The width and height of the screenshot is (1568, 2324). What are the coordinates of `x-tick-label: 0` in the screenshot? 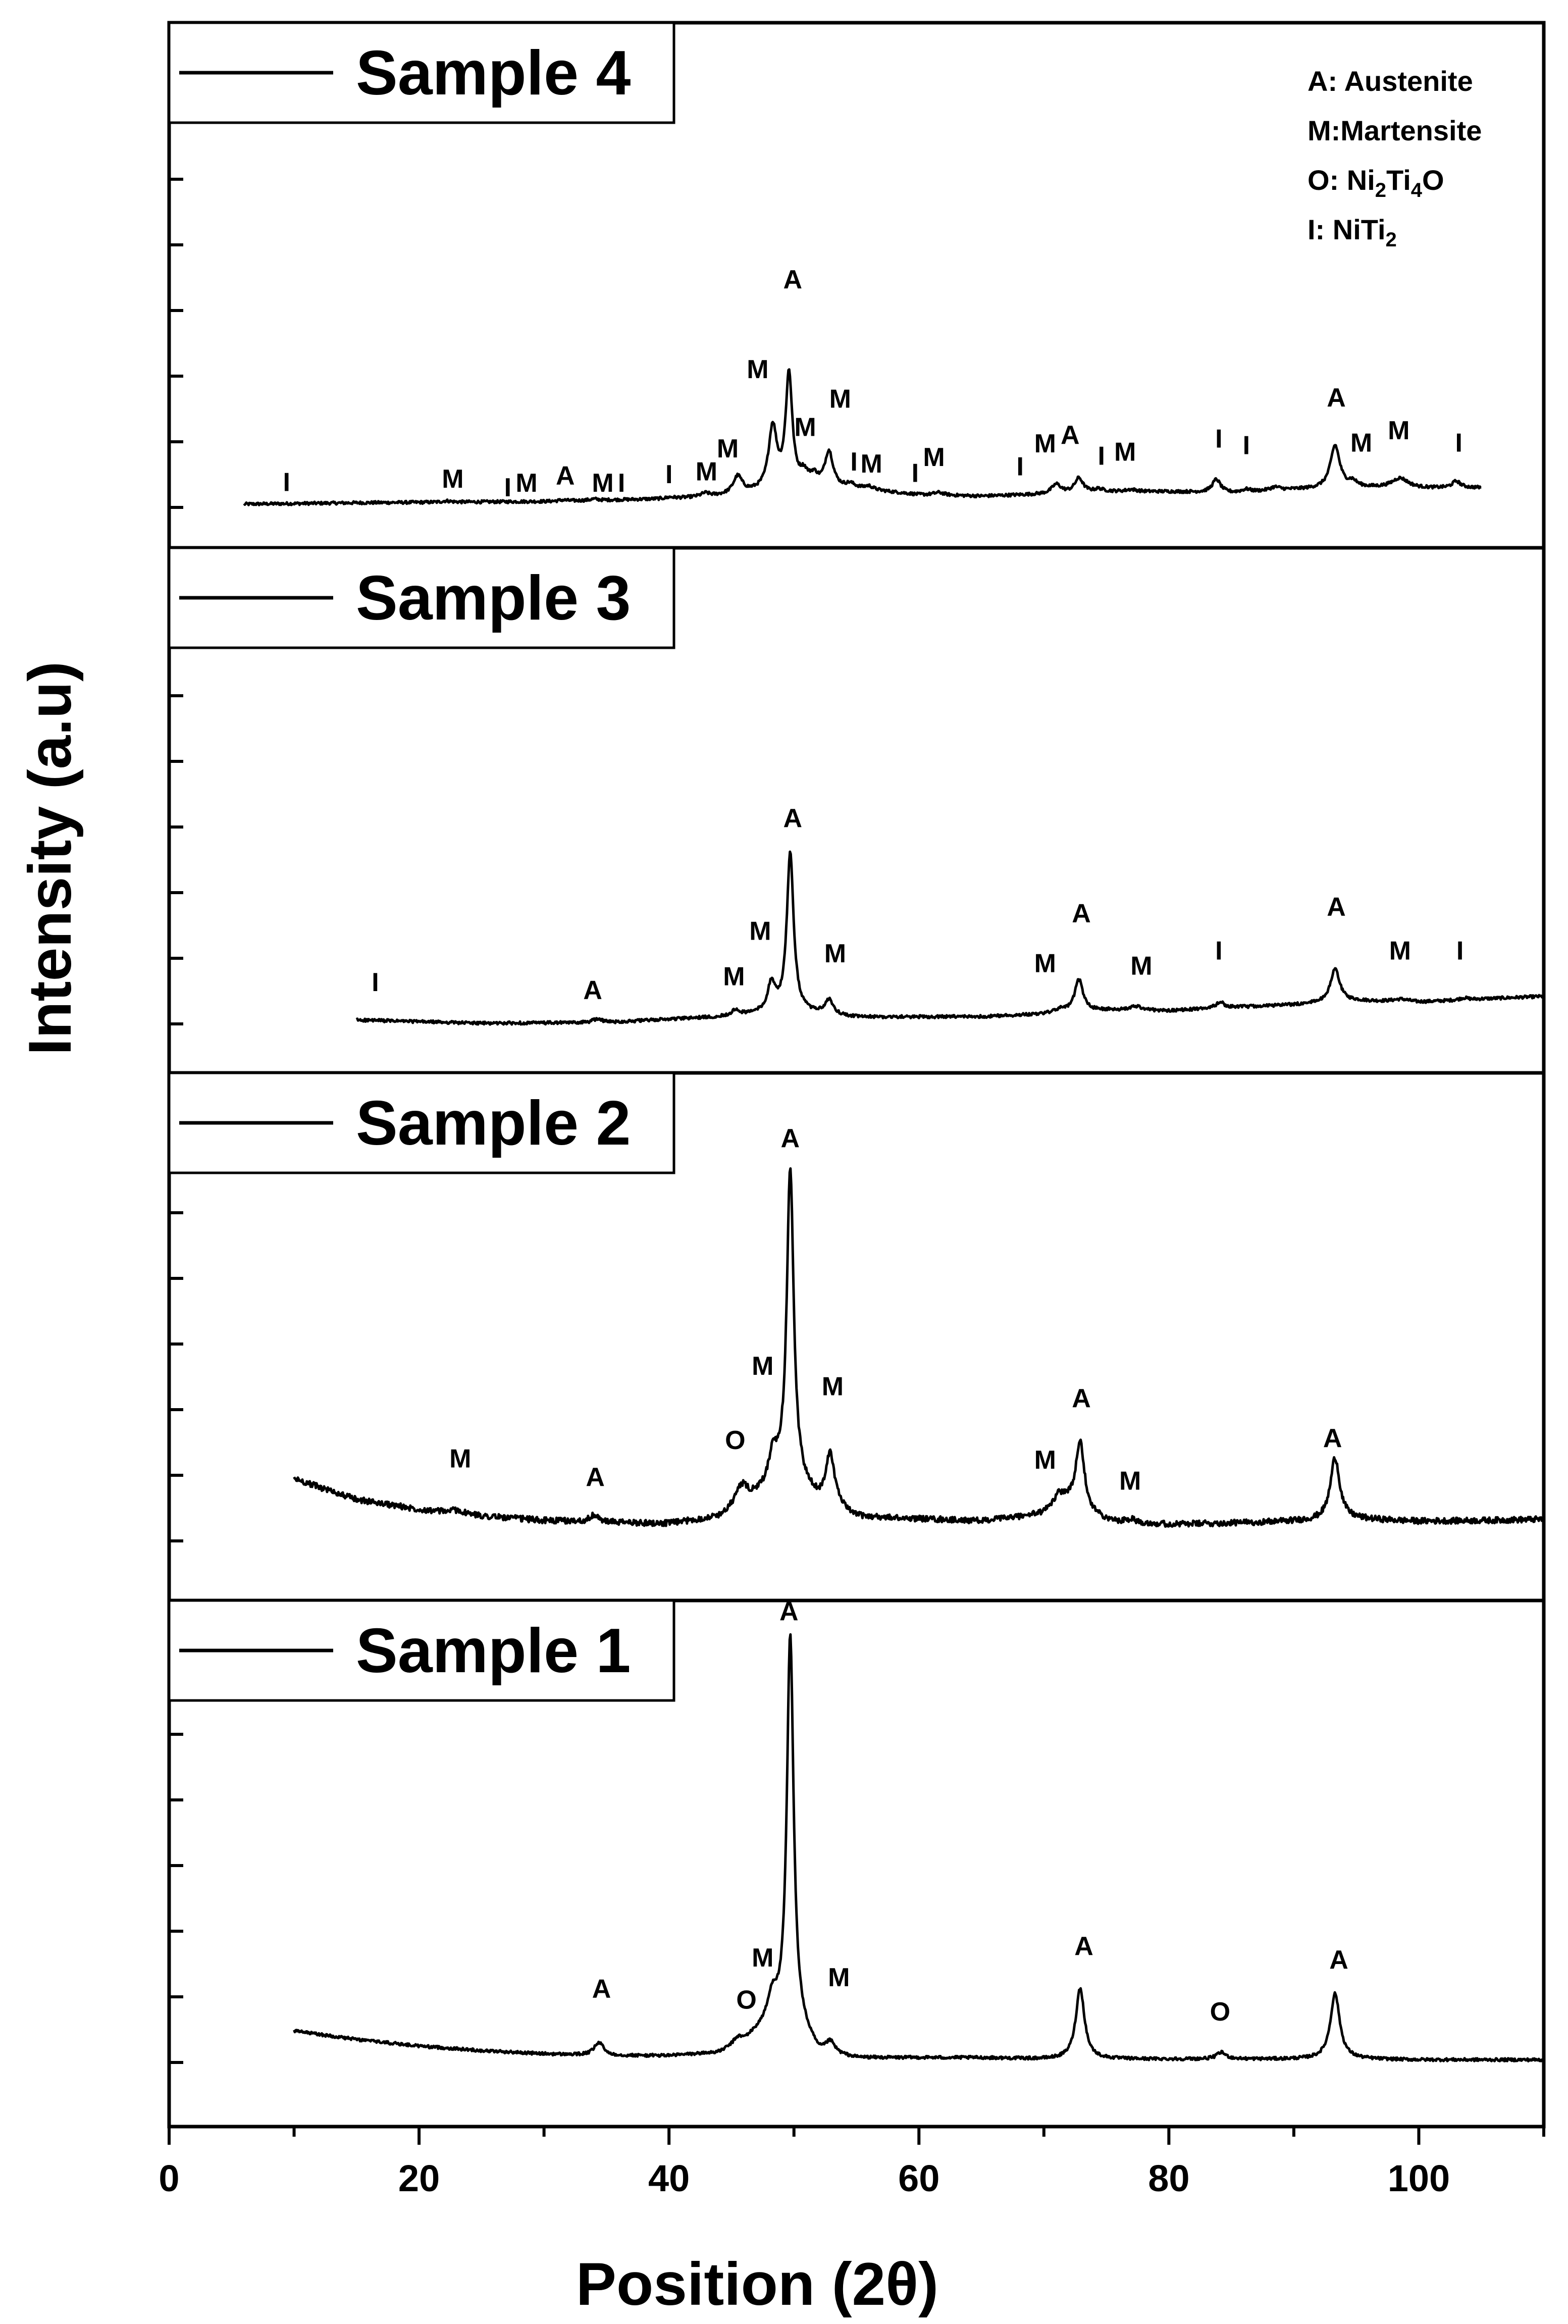 It's located at (169, 2178).